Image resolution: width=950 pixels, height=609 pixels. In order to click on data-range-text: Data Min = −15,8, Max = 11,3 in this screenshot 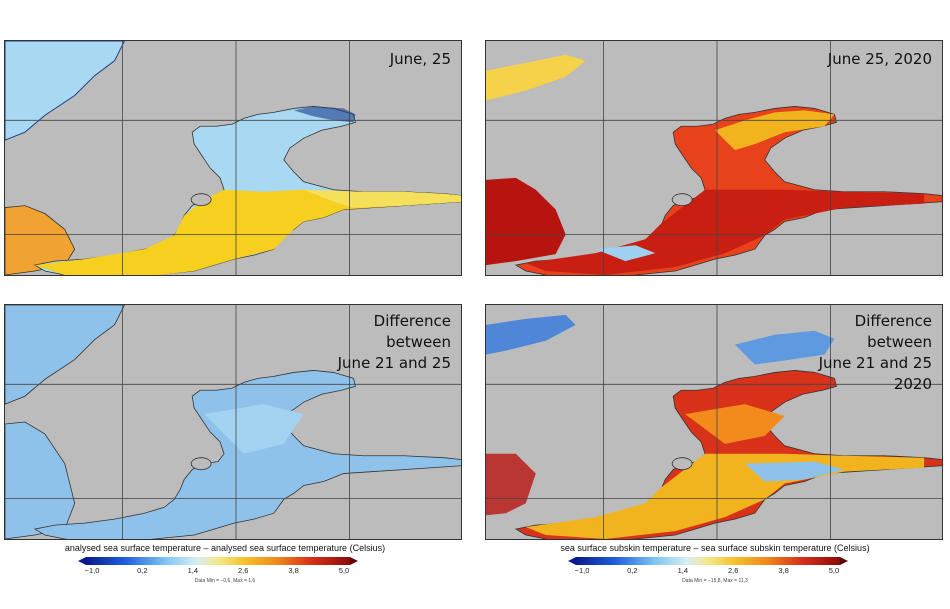, I will do `click(715, 581)`.